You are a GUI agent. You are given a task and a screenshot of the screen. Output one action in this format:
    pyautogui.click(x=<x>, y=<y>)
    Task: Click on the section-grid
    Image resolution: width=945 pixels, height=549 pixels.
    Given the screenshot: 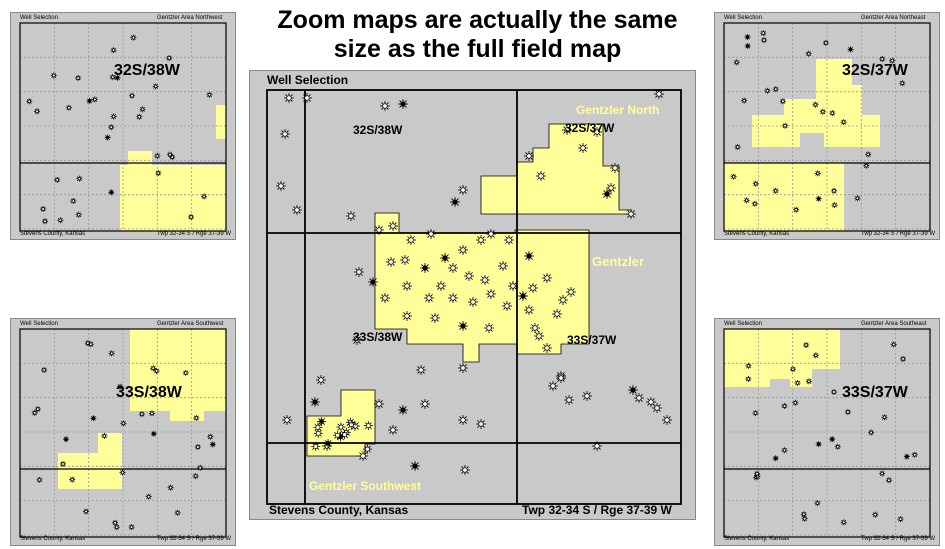 What is the action you would take?
    pyautogui.click(x=827, y=127)
    